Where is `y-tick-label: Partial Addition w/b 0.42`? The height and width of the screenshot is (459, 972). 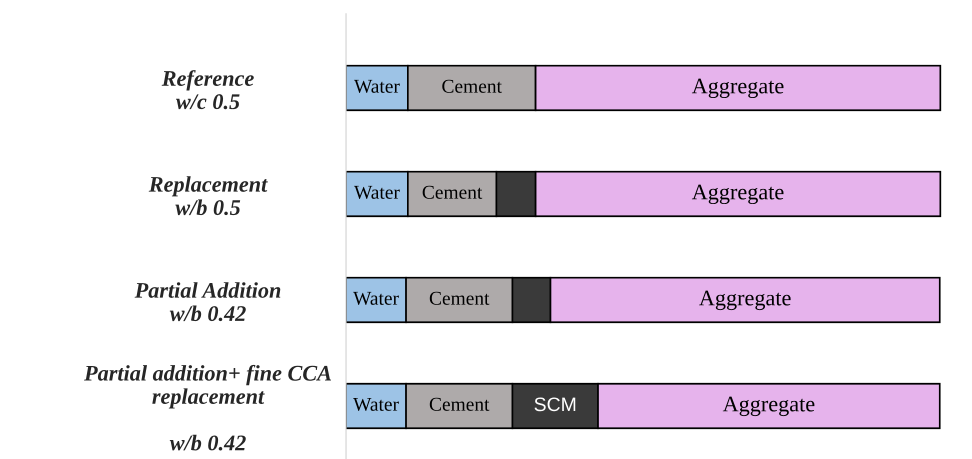
y-tick-label: Partial Addition w/b 0.42 is located at coordinates (207, 302).